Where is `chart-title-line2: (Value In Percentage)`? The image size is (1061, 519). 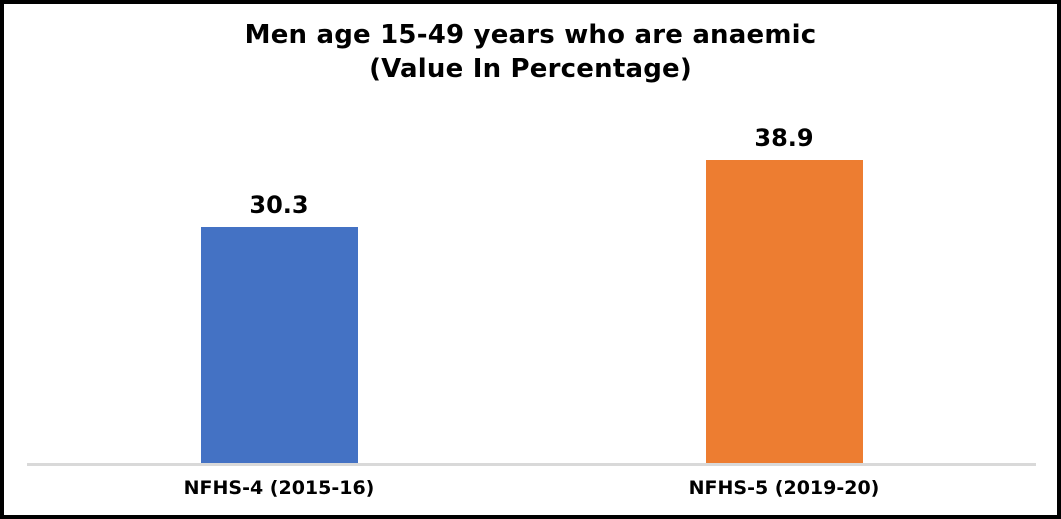 chart-title-line2: (Value In Percentage) is located at coordinates (530, 69).